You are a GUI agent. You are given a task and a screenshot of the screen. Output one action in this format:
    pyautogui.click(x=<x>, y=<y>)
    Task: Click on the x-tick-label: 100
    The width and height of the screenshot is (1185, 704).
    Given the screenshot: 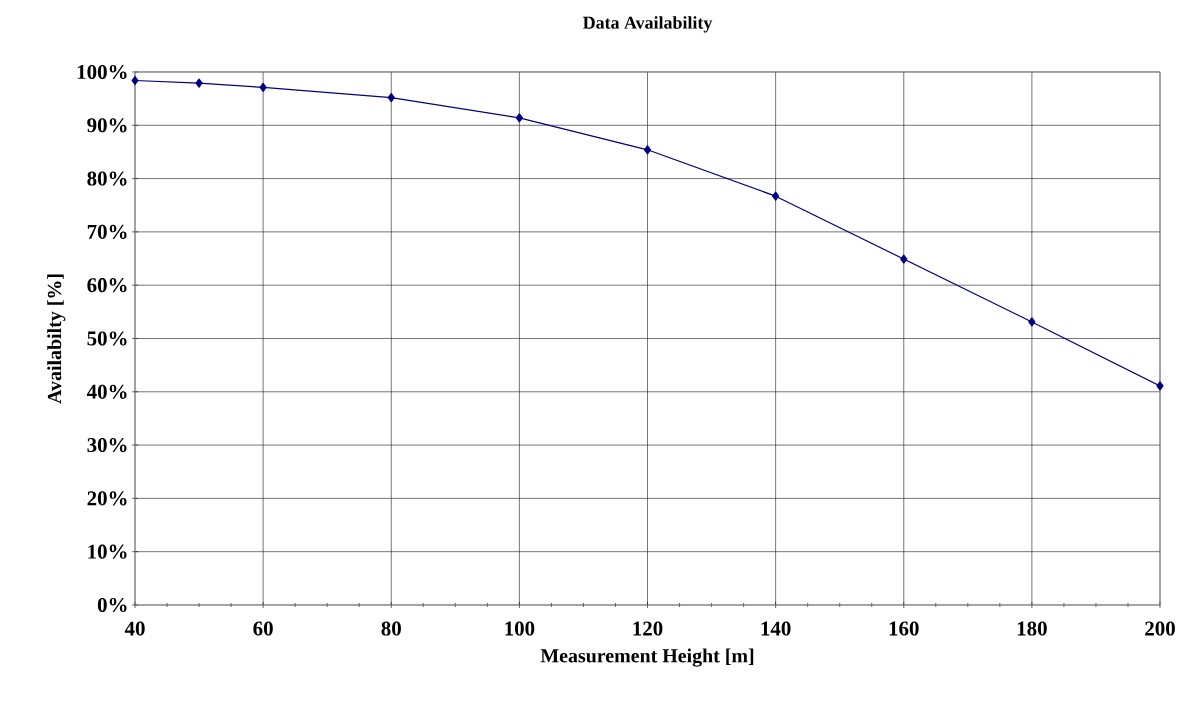 What is the action you would take?
    pyautogui.click(x=520, y=628)
    